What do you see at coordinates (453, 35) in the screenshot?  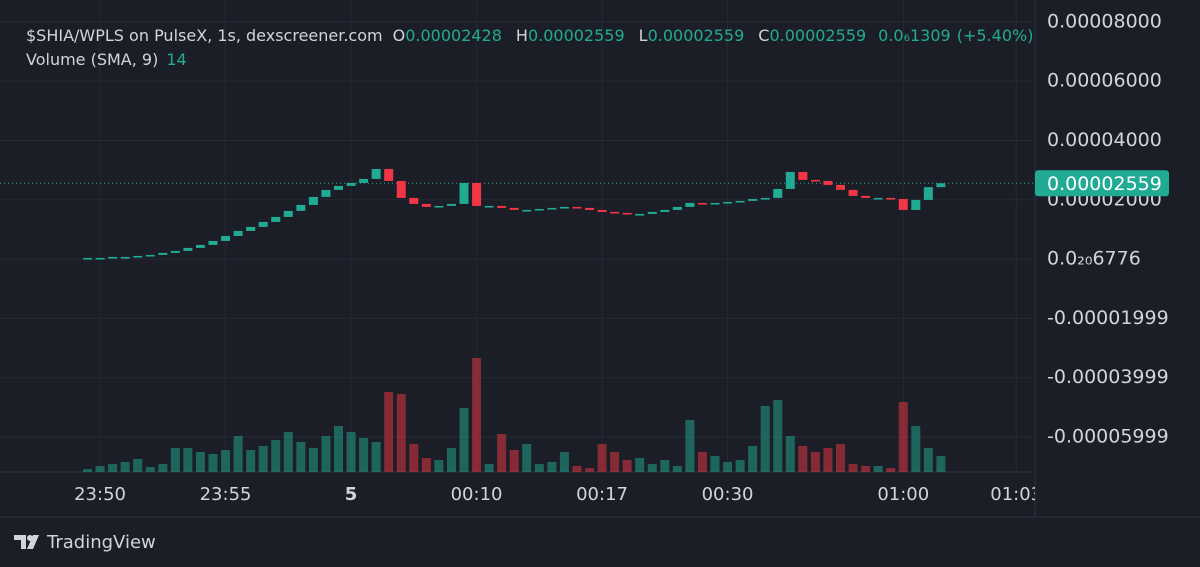 I see `ohlc-value: 0.00002428` at bounding box center [453, 35].